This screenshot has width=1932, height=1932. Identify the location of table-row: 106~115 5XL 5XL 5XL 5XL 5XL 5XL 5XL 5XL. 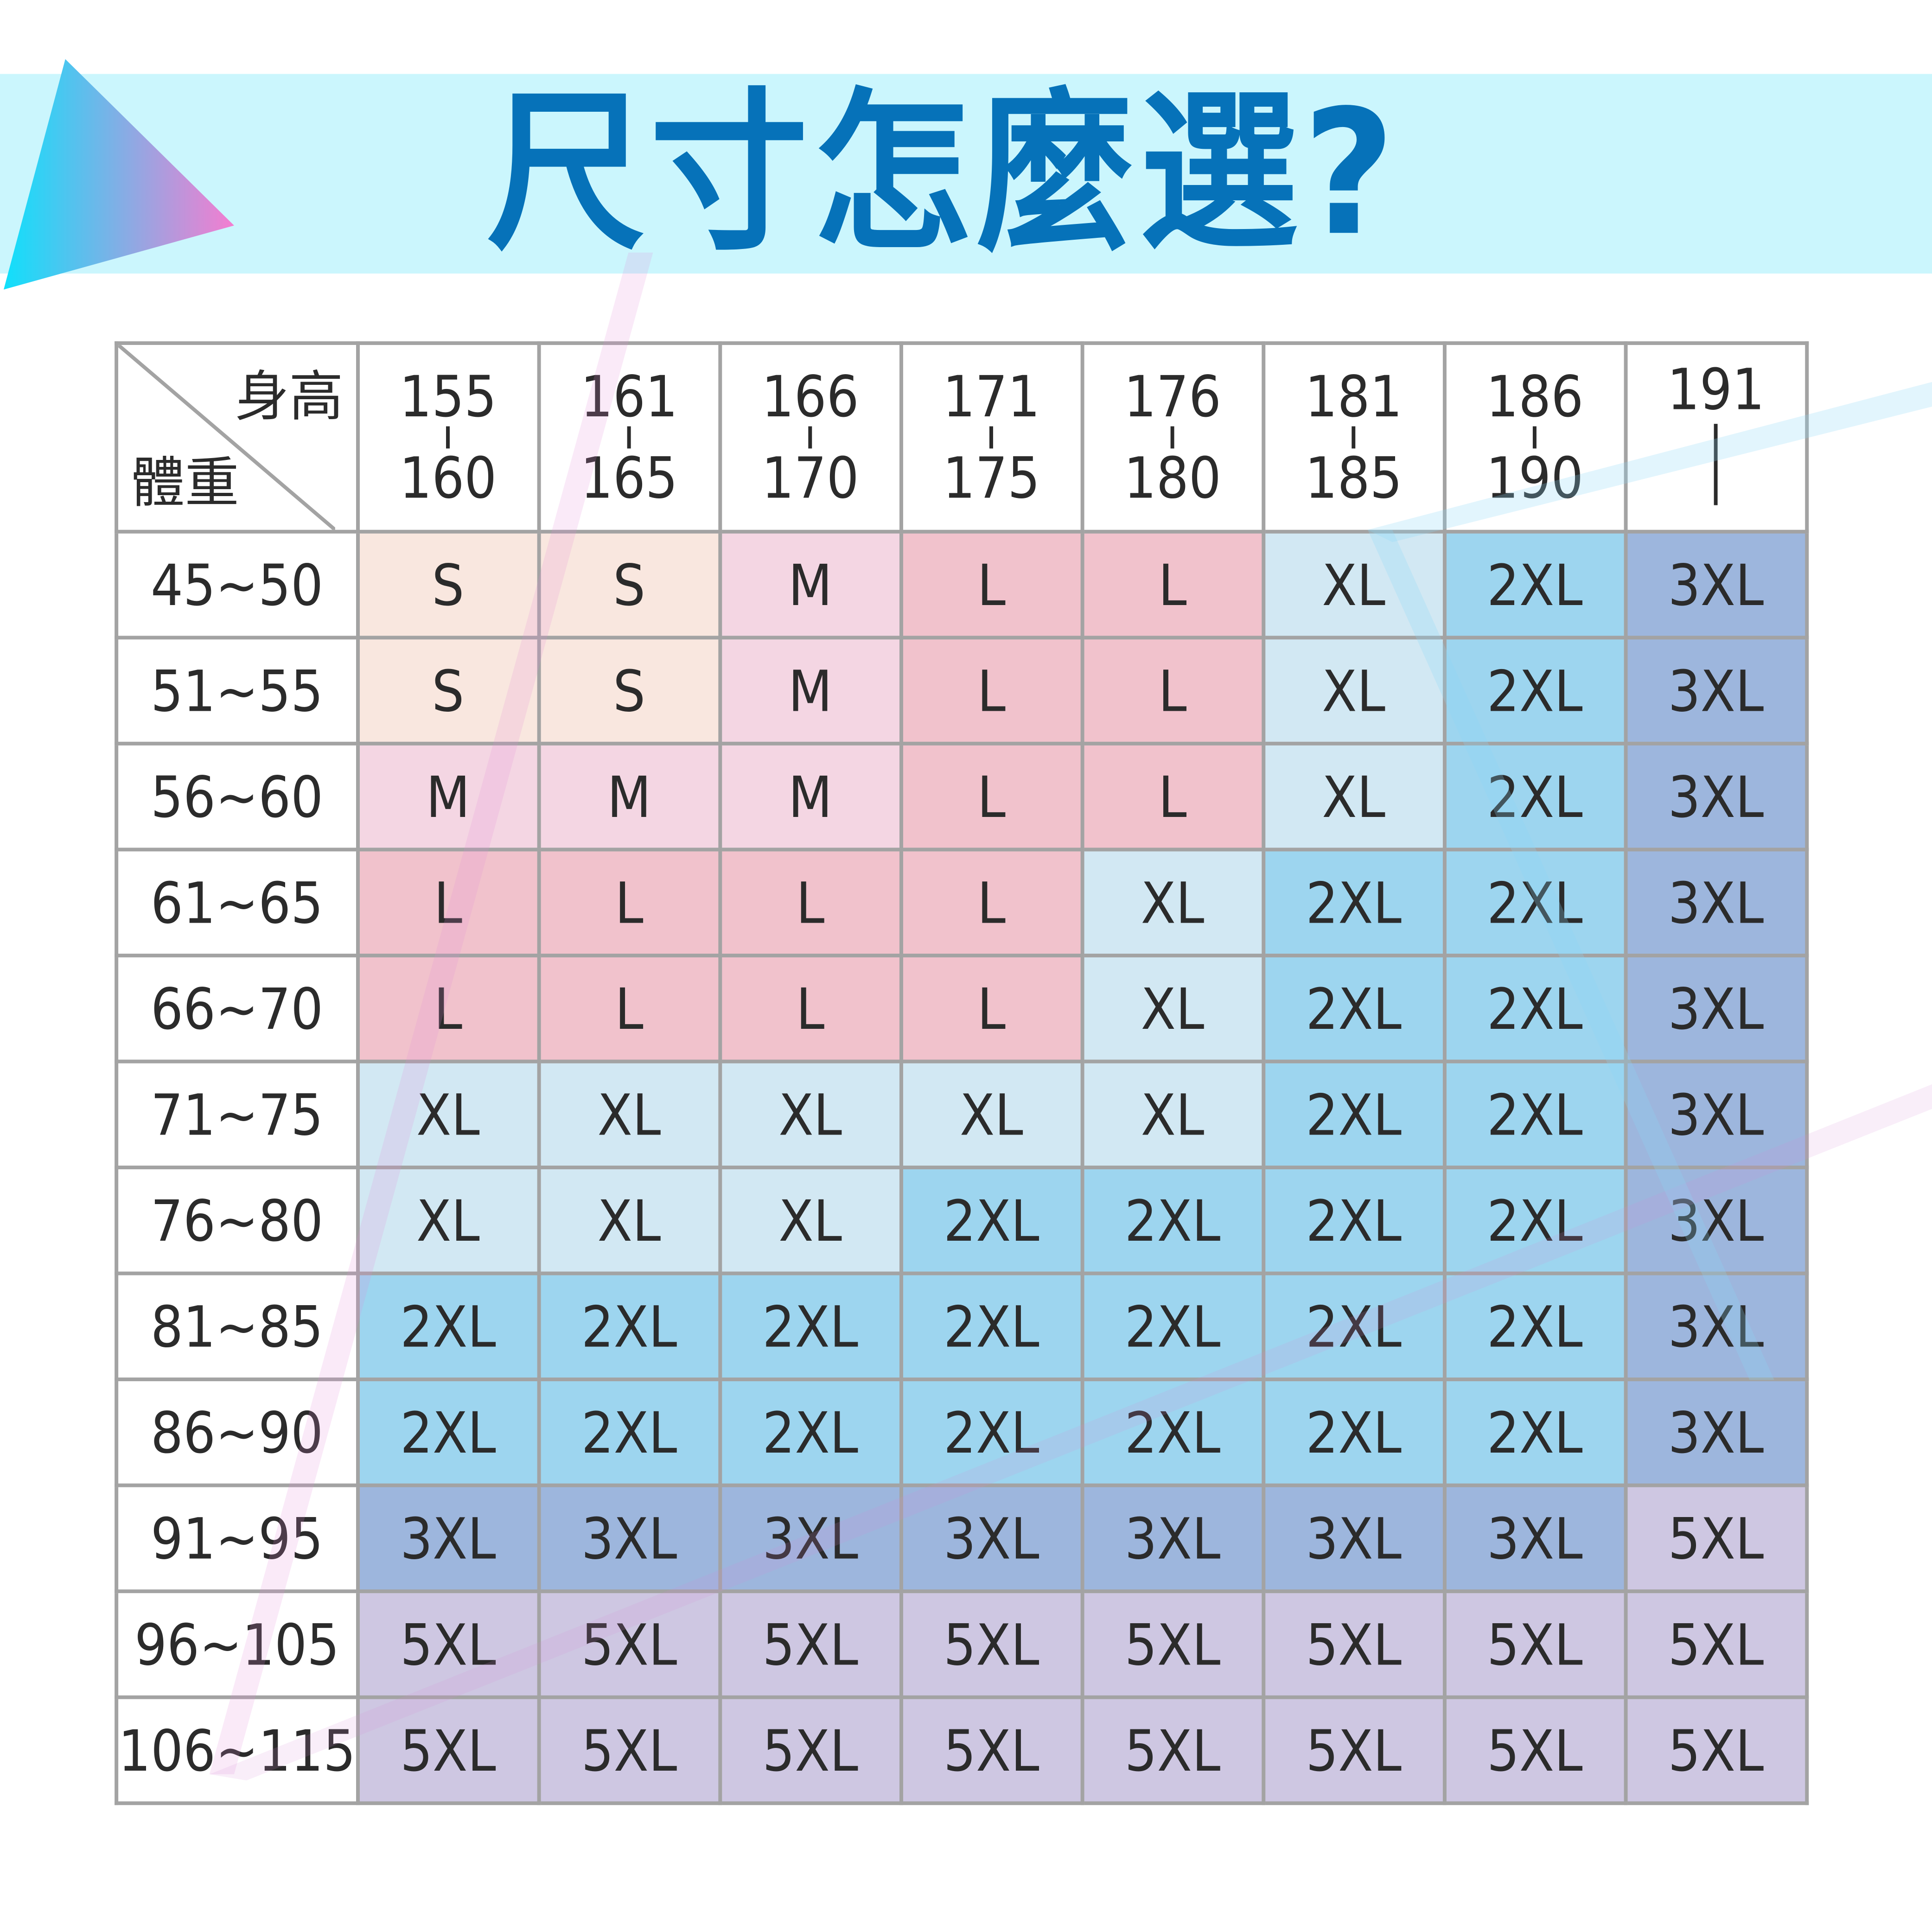
(962, 1750).